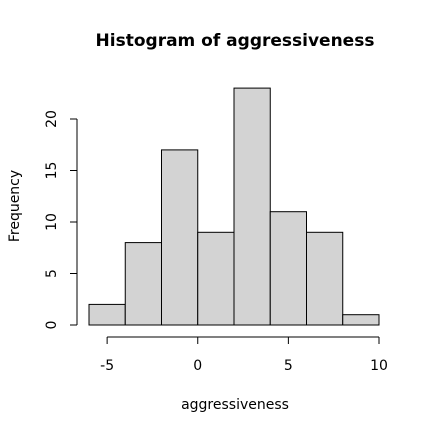  I want to click on x-tick-label: 10, so click(379, 366).